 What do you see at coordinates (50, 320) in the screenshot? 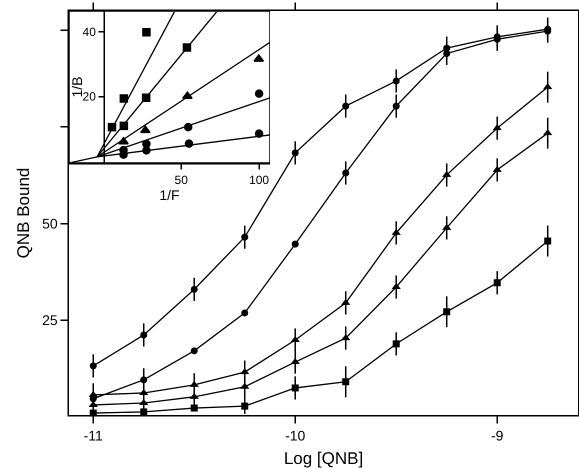
I see `y-tick-label: 25` at bounding box center [50, 320].